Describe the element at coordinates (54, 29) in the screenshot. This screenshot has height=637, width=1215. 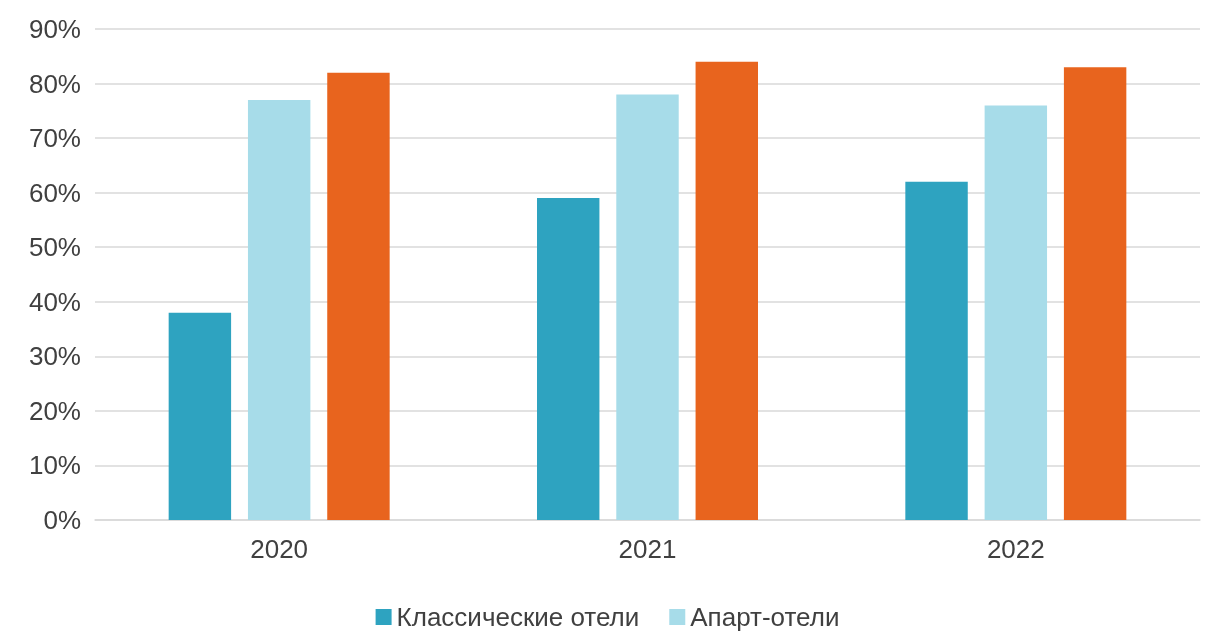
I see `y-tick-label: 90%` at that location.